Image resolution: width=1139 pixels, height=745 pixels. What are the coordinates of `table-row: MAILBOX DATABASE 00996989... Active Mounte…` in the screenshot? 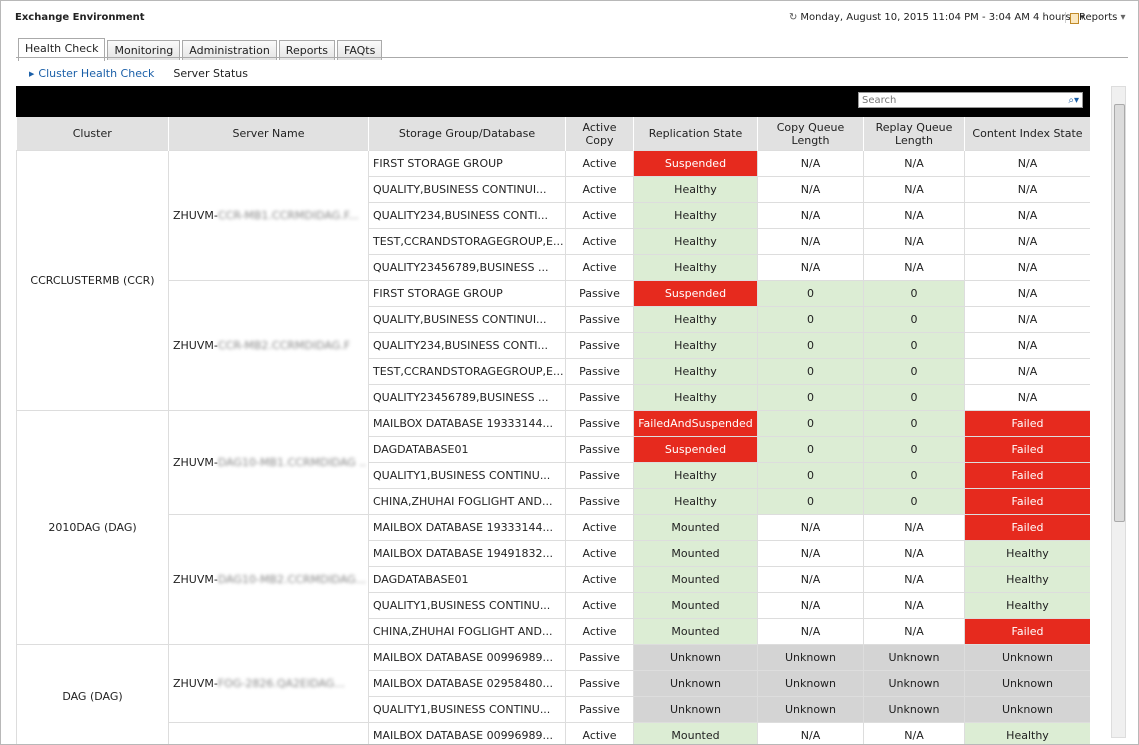 It's located at (553, 733).